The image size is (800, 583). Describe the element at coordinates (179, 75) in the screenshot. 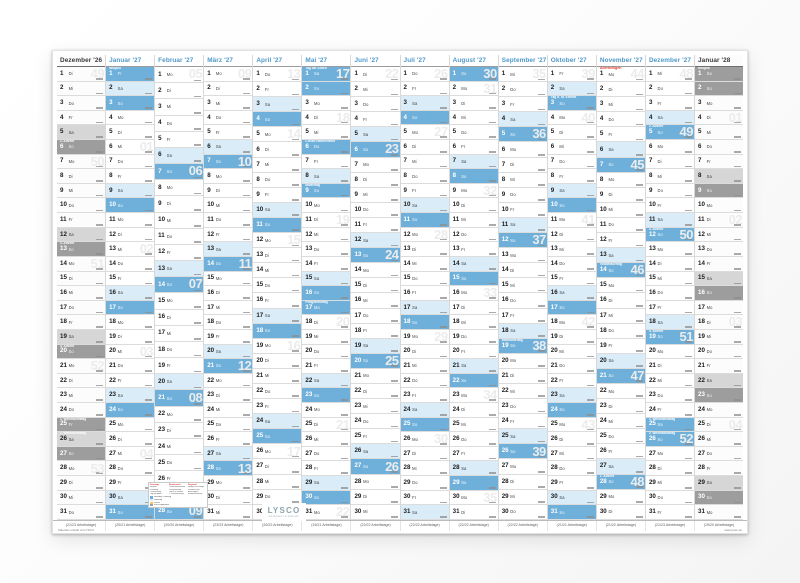

I see `day-cell: 1 Mo` at that location.